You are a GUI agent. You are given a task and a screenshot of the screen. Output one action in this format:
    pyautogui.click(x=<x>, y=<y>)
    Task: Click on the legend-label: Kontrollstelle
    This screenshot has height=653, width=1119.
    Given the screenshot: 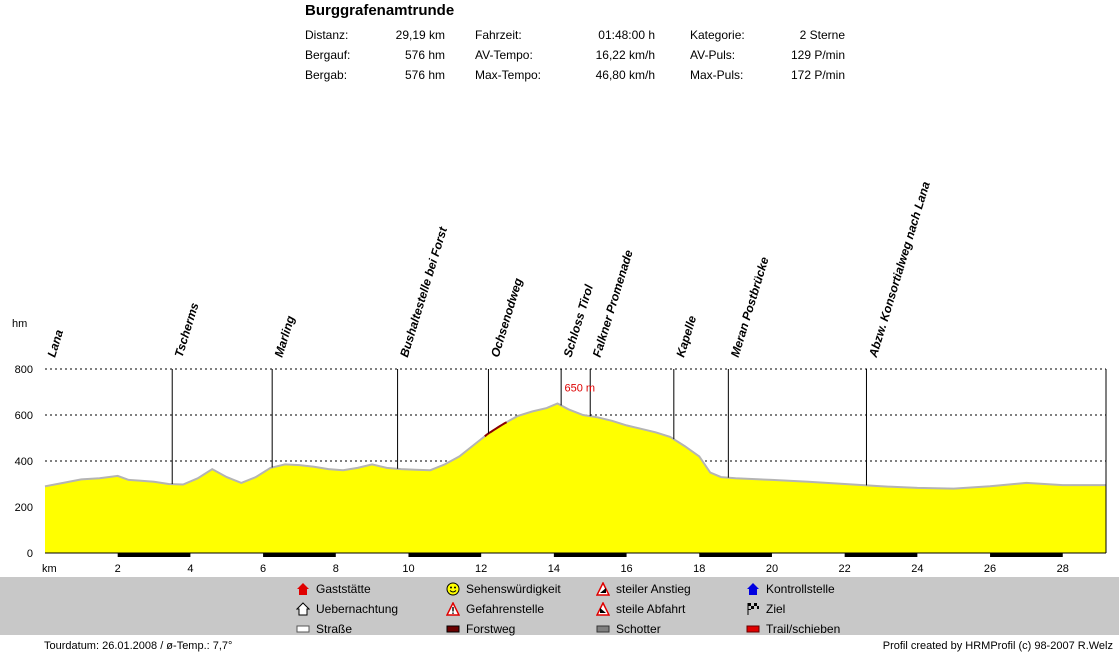 What is the action you would take?
    pyautogui.click(x=800, y=589)
    